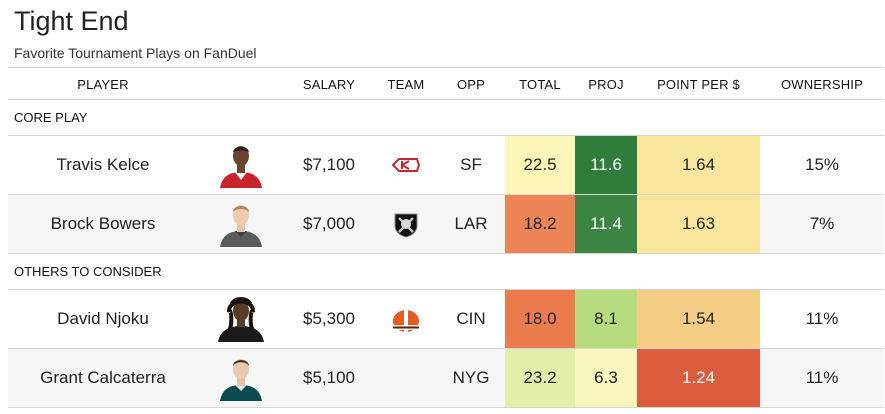 This screenshot has height=414, width=885. I want to click on total-cell: 23.2, so click(540, 378).